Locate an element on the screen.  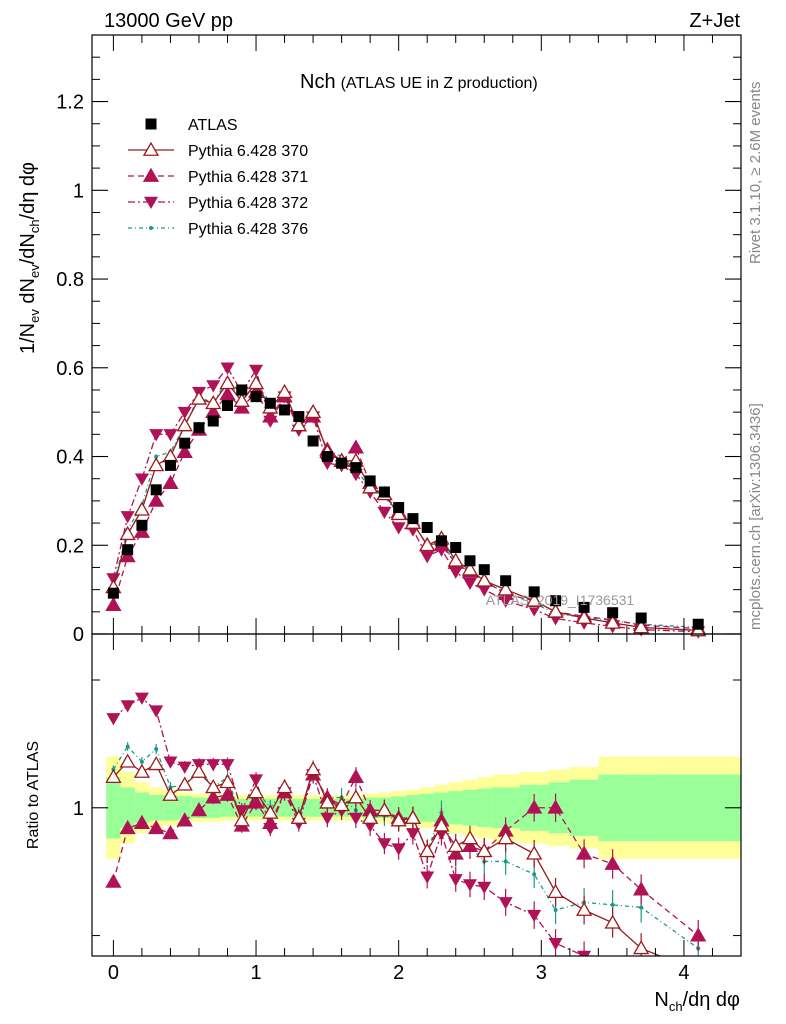
source-label: mcplots.cern.ch [arXiv:1306.3436] is located at coordinates (755, 516).